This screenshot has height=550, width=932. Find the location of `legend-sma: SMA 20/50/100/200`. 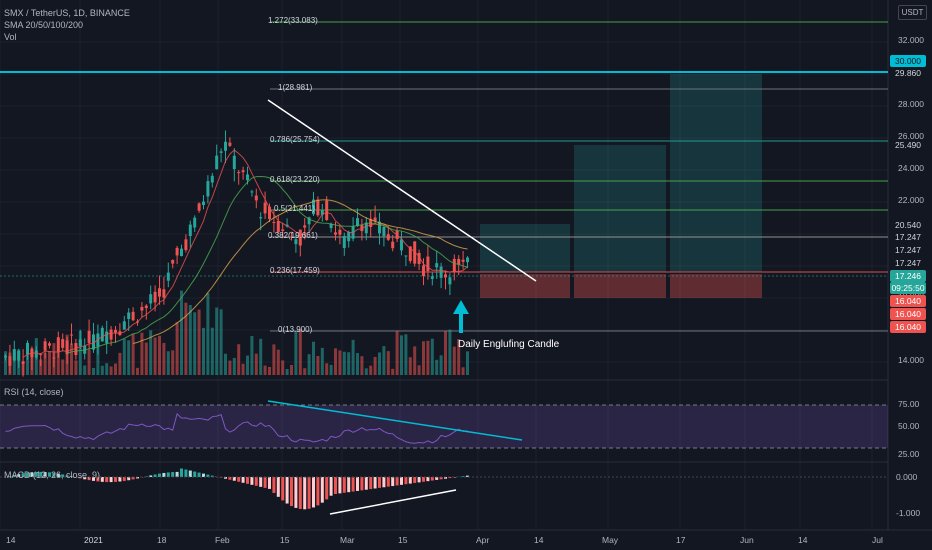

legend-sma: SMA 20/50/100/200 is located at coordinates (44, 25).